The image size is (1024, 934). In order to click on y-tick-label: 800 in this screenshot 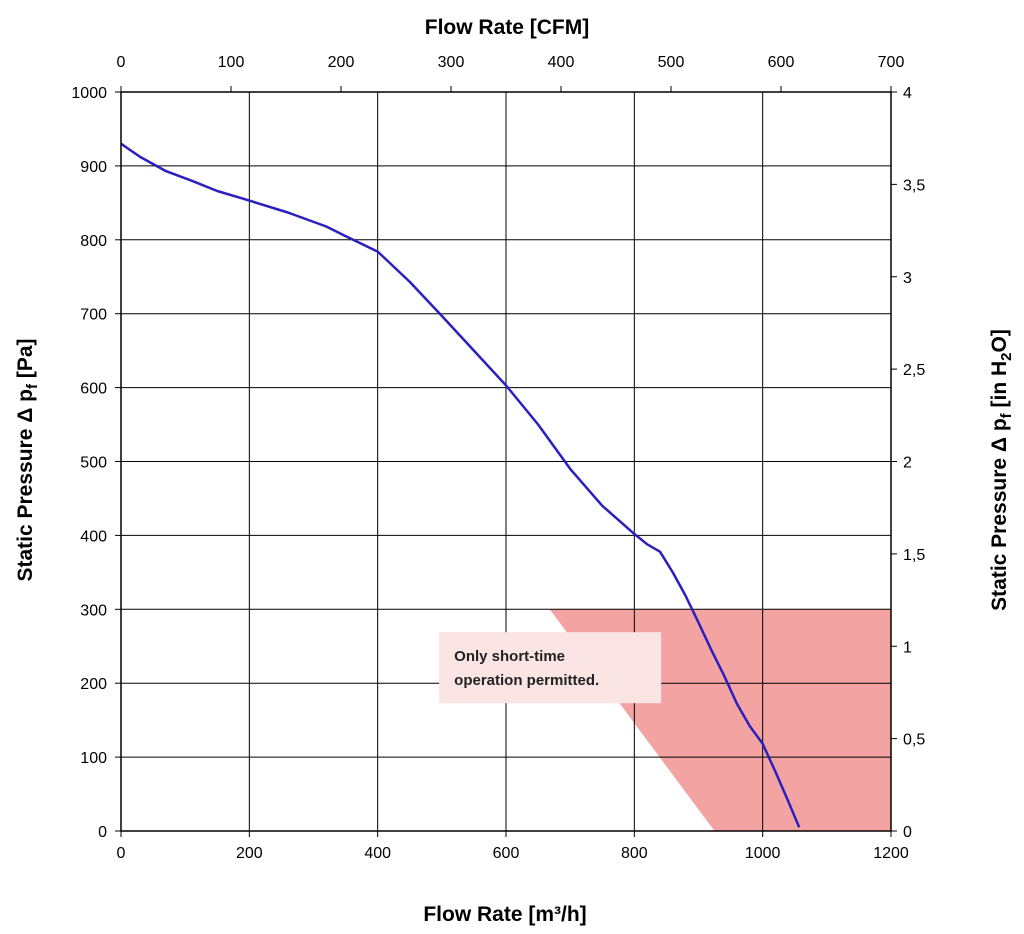, I will do `click(93, 241)`.